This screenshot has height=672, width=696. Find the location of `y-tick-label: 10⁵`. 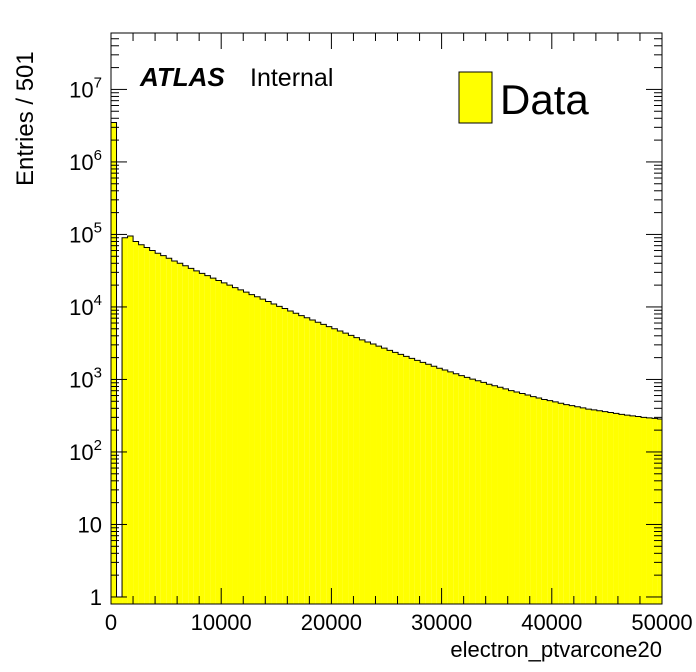

y-tick-label: 10⁵ is located at coordinates (85, 233).